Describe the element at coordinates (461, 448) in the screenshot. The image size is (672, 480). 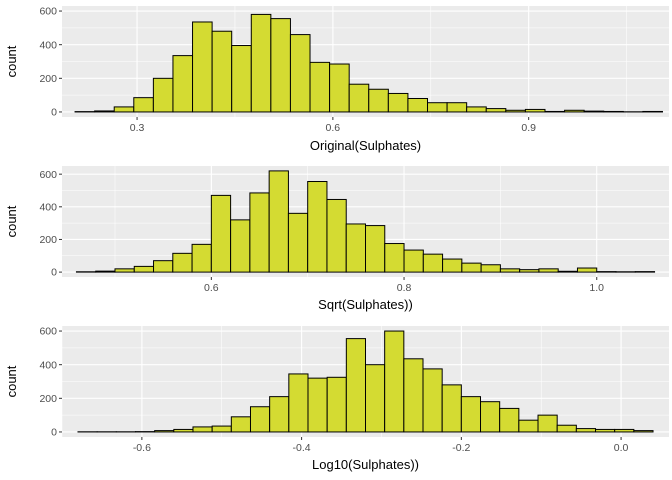
I see `x-tick-label: -0.2` at that location.